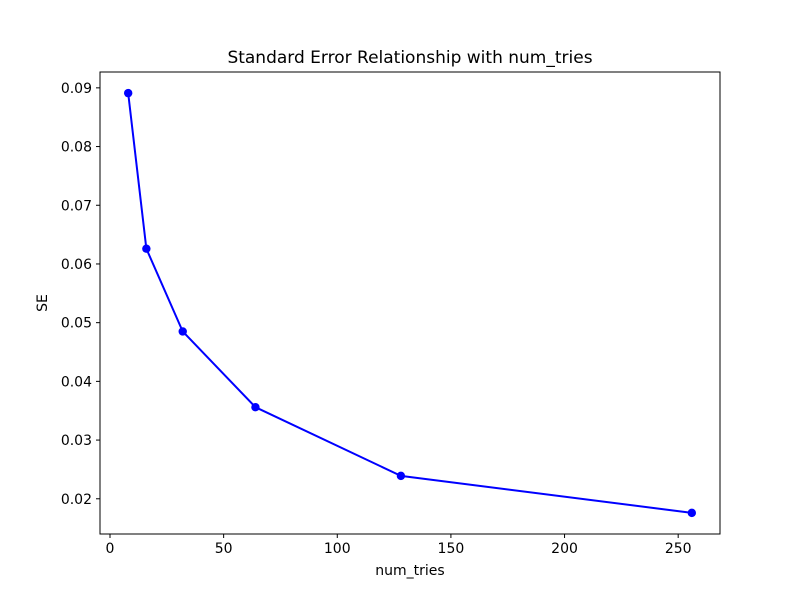  Describe the element at coordinates (76, 148) in the screenshot. I see `y-tick-label: 0.08` at that location.